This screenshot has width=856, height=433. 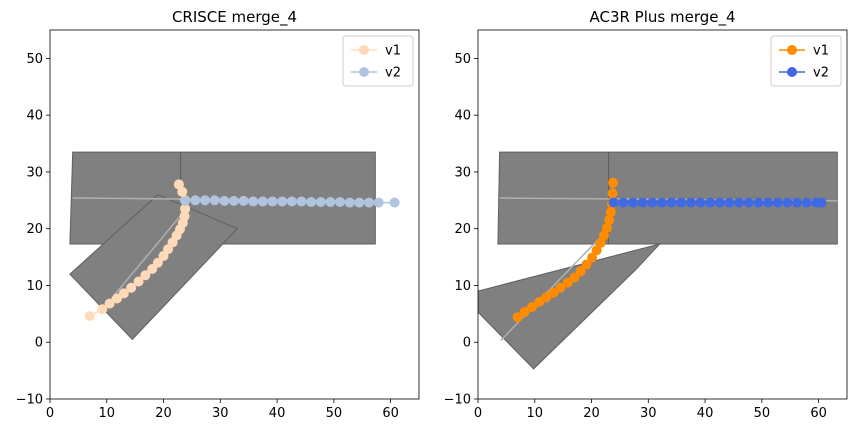 I want to click on y-tick-label: 10, so click(x=462, y=286).